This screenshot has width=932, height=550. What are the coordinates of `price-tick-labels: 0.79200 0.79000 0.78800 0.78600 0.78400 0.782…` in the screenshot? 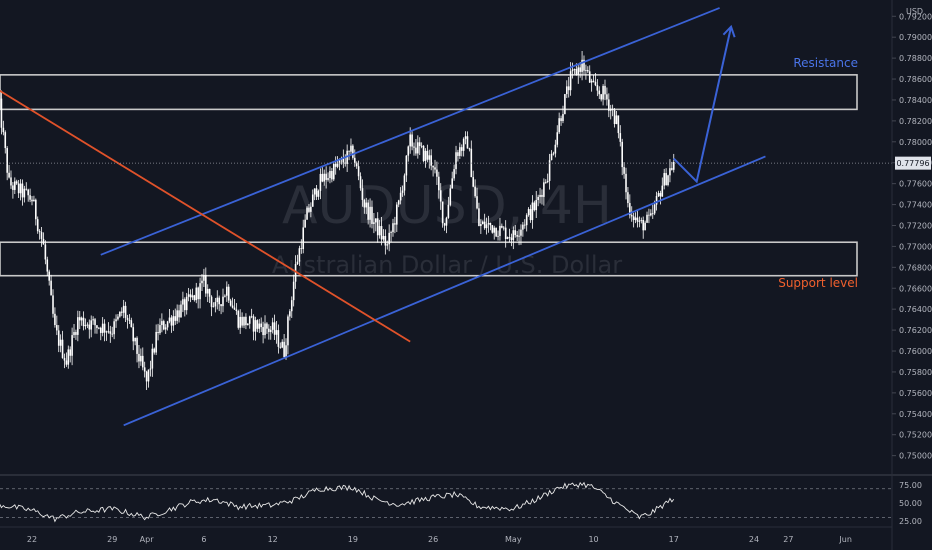 It's located at (912, 236).